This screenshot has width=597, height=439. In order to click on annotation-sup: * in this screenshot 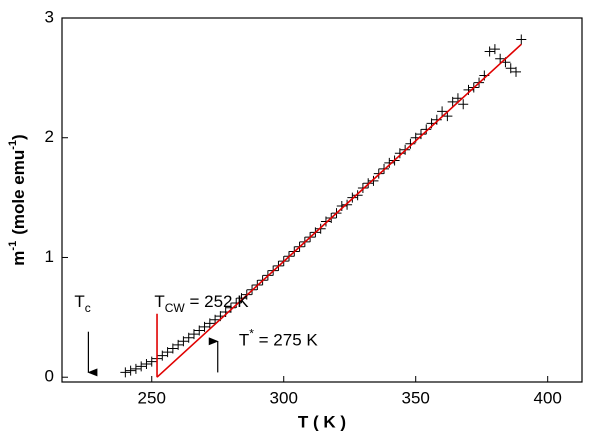, I will do `click(251, 333)`.